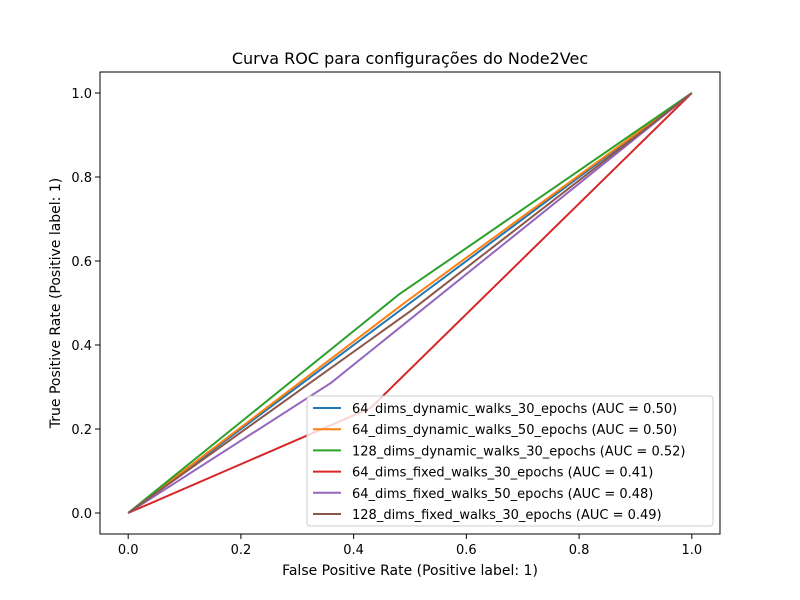 The image size is (800, 600). I want to click on x-tick-label: 0.2, so click(241, 550).